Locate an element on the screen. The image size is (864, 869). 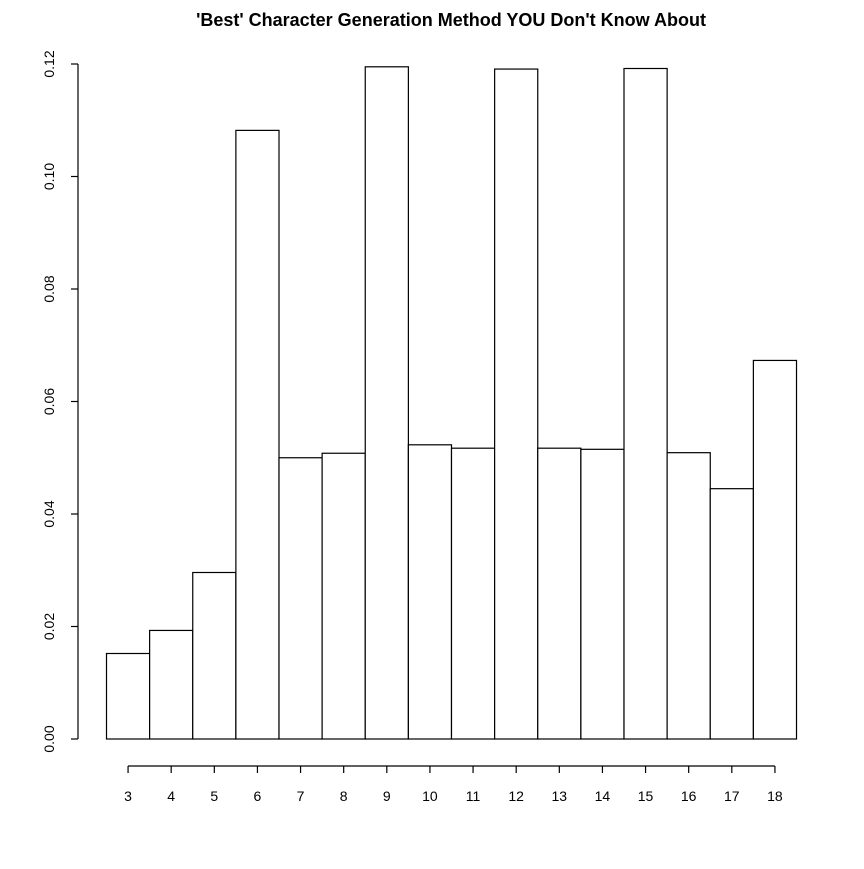
y-tick-label: 0.08 is located at coordinates (49, 288).